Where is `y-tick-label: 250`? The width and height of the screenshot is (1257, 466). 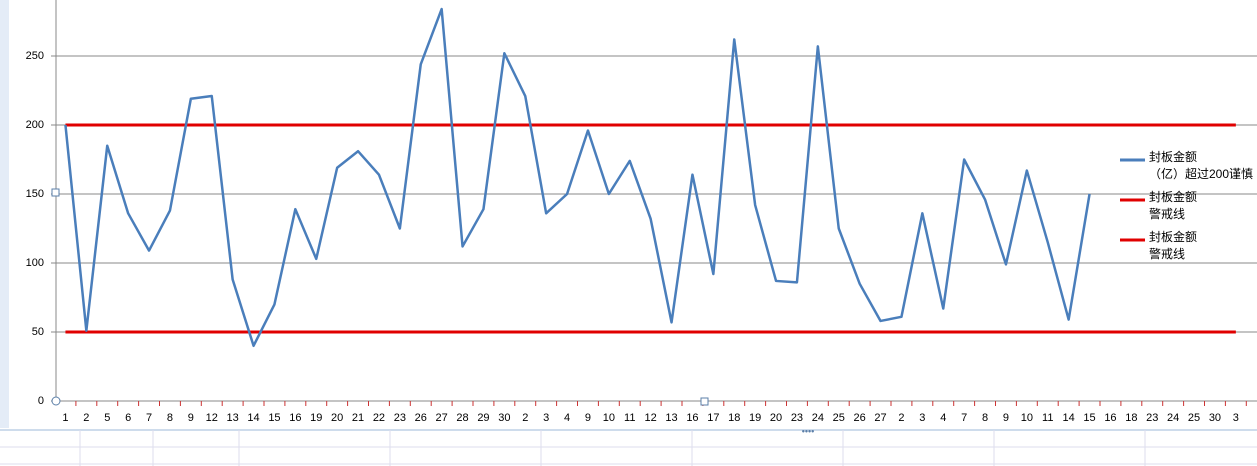 y-tick-label: 250 is located at coordinates (35, 56).